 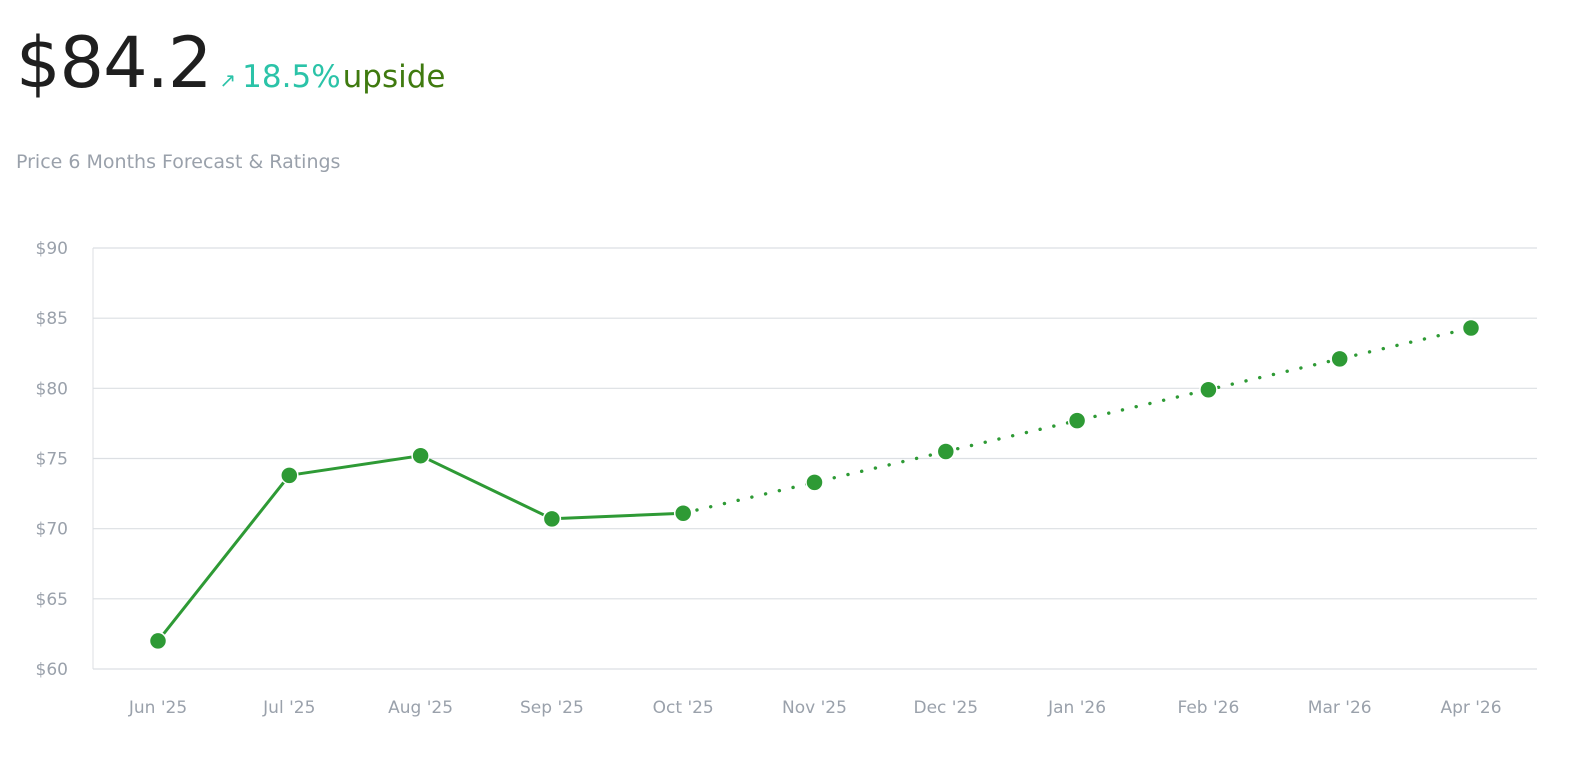 I want to click on x-tick-label: Nov '25, so click(x=814, y=708).